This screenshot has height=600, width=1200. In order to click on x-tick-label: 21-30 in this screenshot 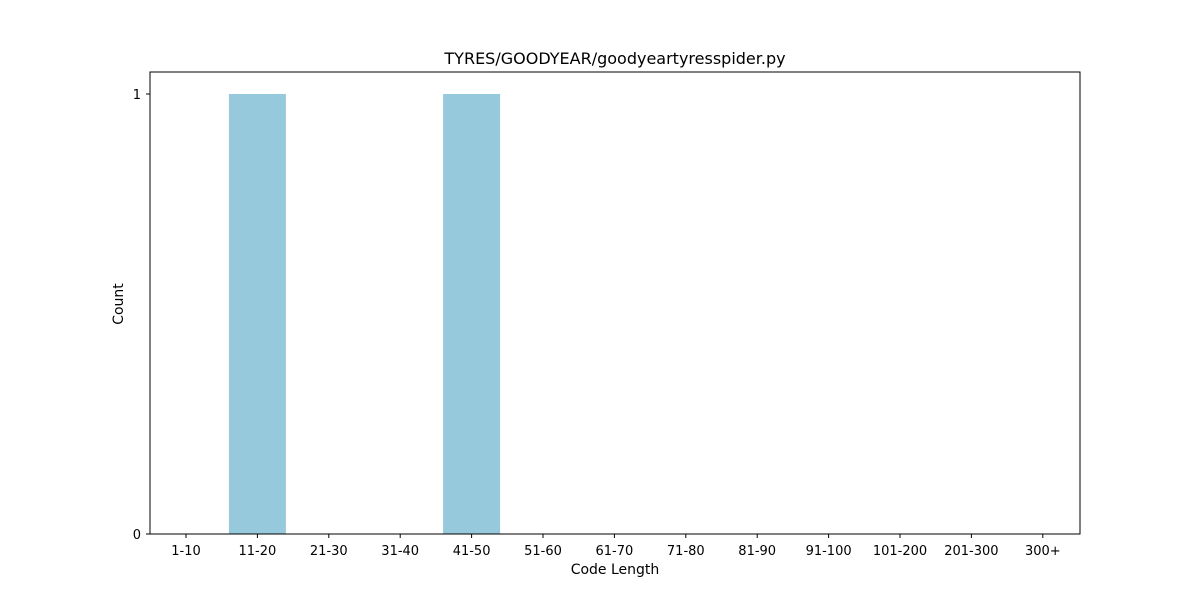, I will do `click(329, 551)`.